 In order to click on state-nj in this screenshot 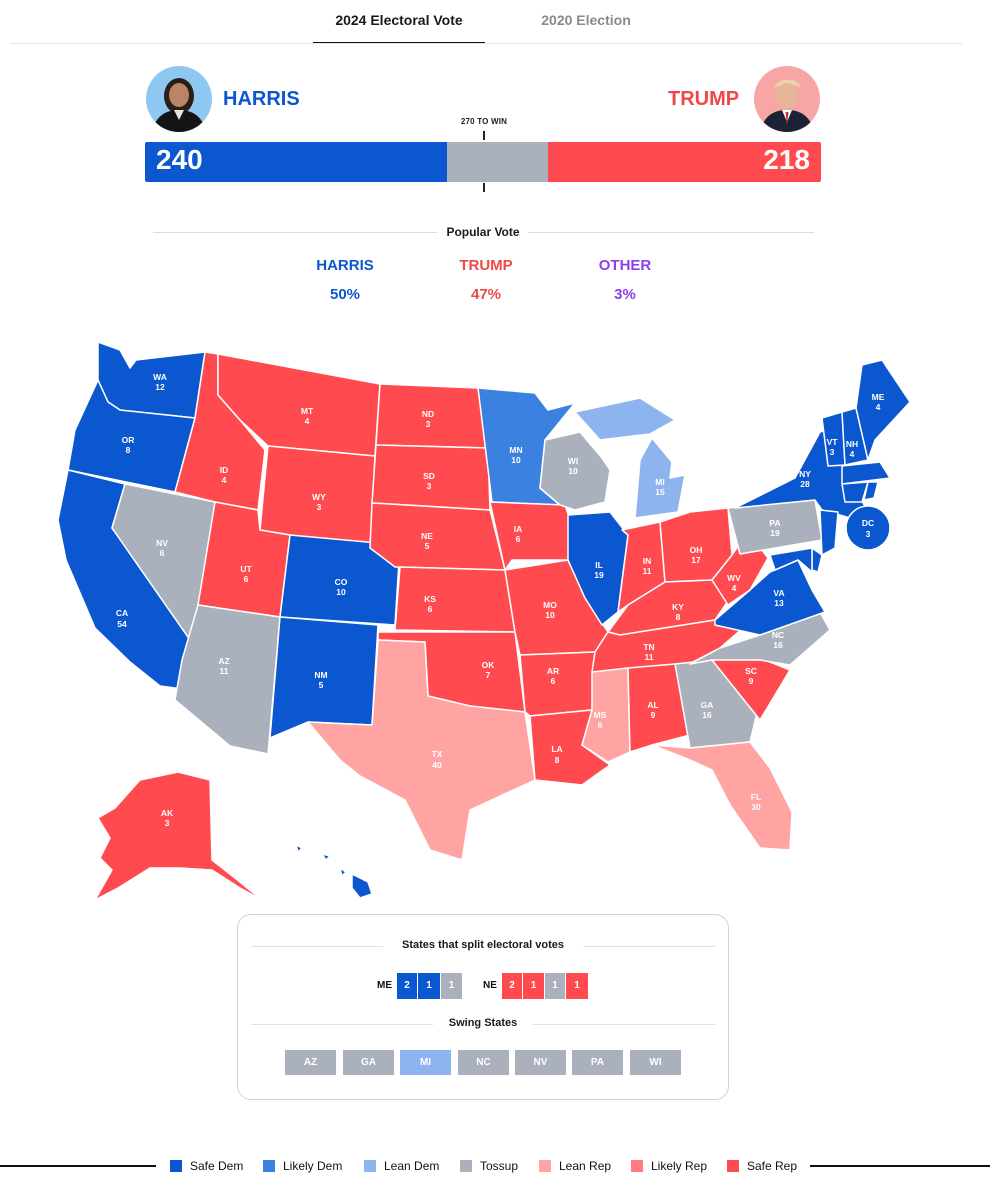, I will do `click(829, 532)`.